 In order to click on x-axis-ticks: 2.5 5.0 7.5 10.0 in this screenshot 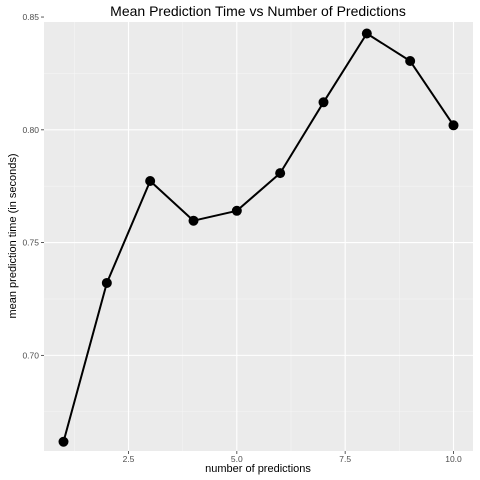, I will do `click(292, 457)`.